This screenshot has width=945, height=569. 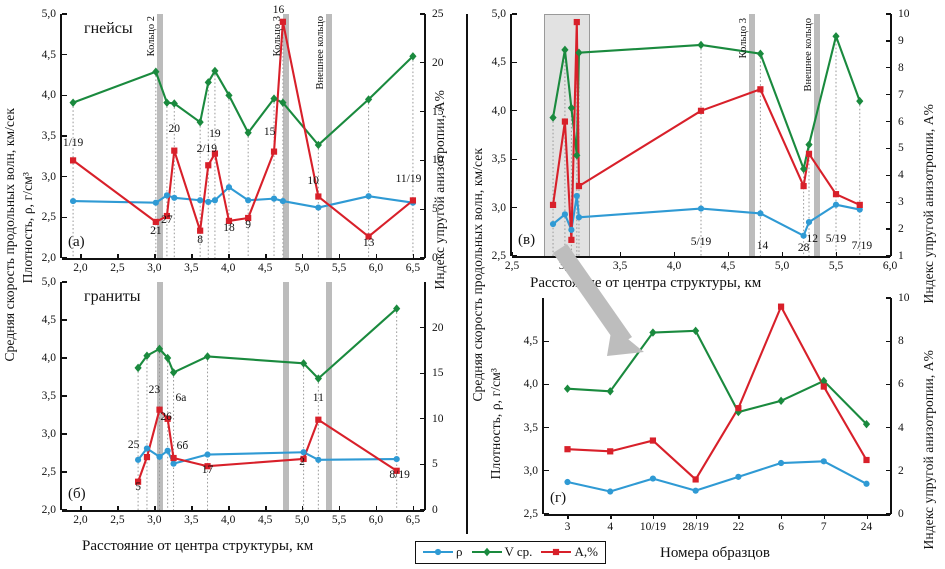 What do you see at coordinates (836, 266) in the screenshot?
I see `x-tick-label: 5,5` at bounding box center [836, 266].